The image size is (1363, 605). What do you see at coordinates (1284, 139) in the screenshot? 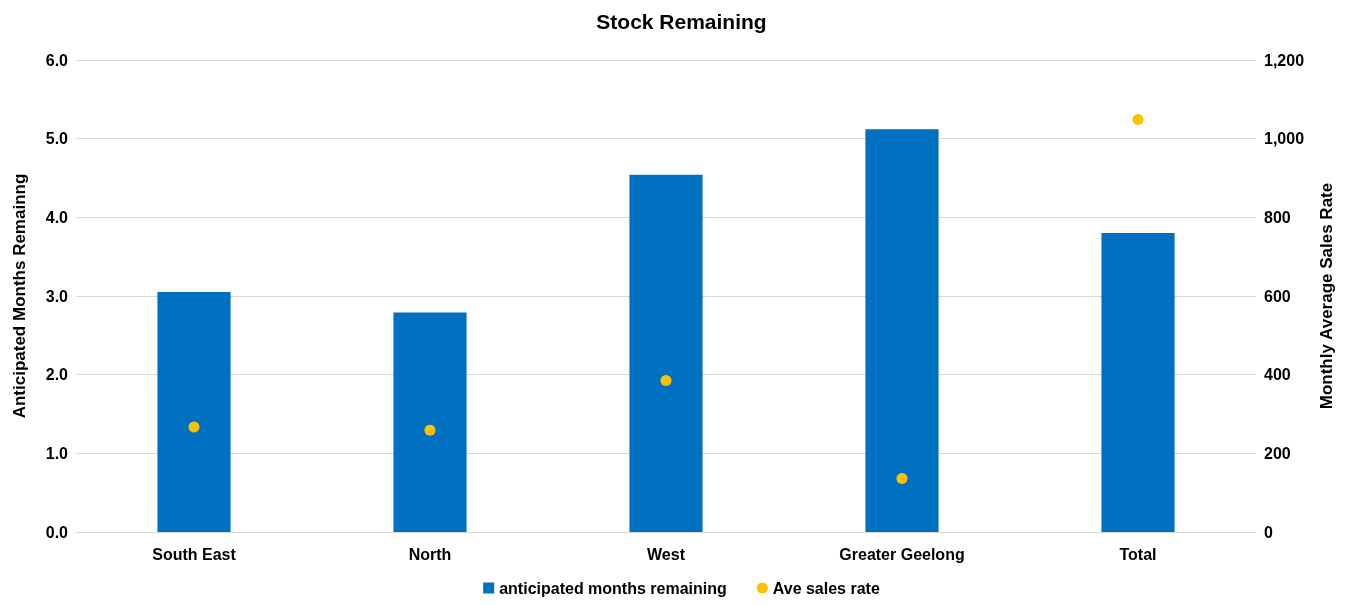
I see `y2-tick-label: 1,000` at bounding box center [1284, 139].